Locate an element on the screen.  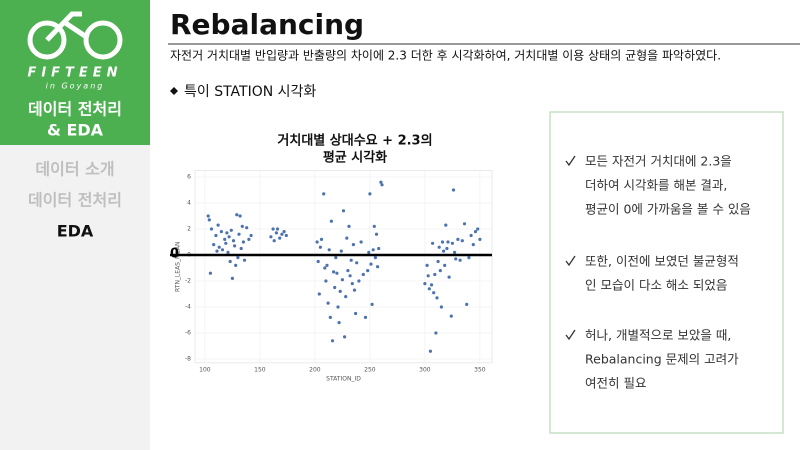
subheading: 특이 STATION 시각화 is located at coordinates (250, 92).